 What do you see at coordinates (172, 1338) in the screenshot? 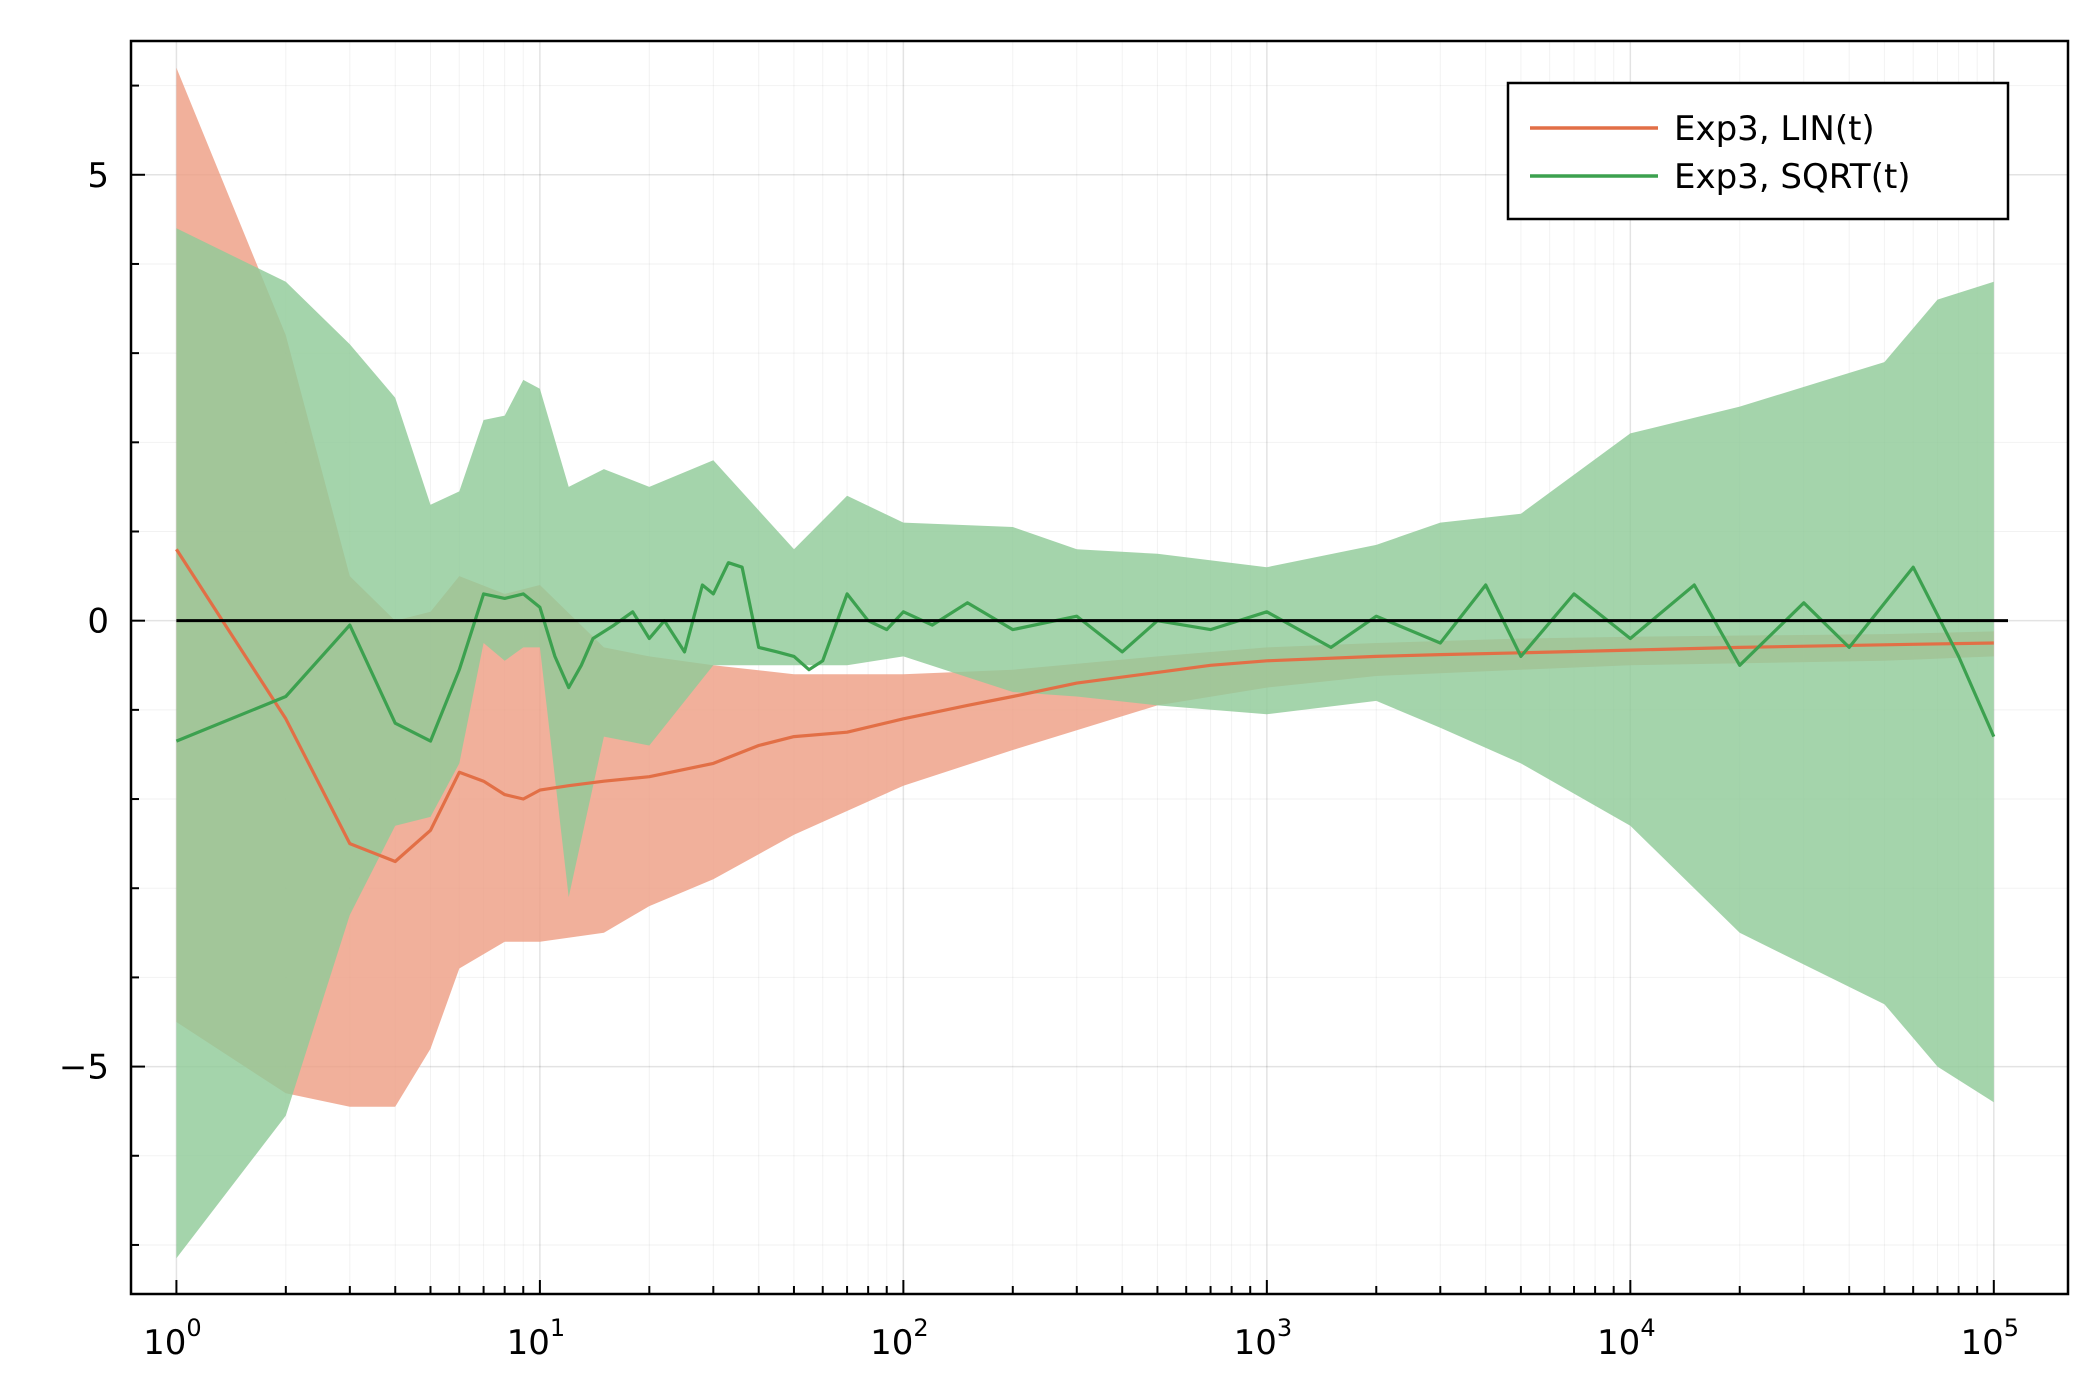
I see `x-tick-label: 10⁰` at bounding box center [172, 1338].